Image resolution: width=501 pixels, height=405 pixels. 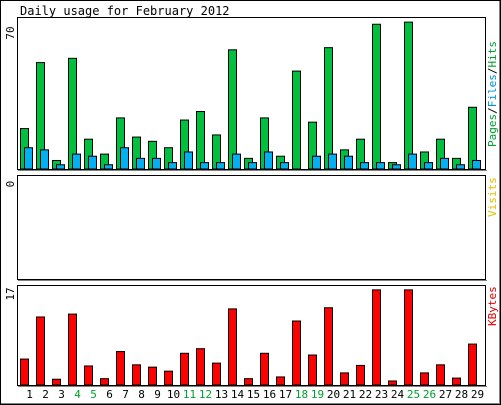 I want to click on day-label: 6, so click(x=109, y=394).